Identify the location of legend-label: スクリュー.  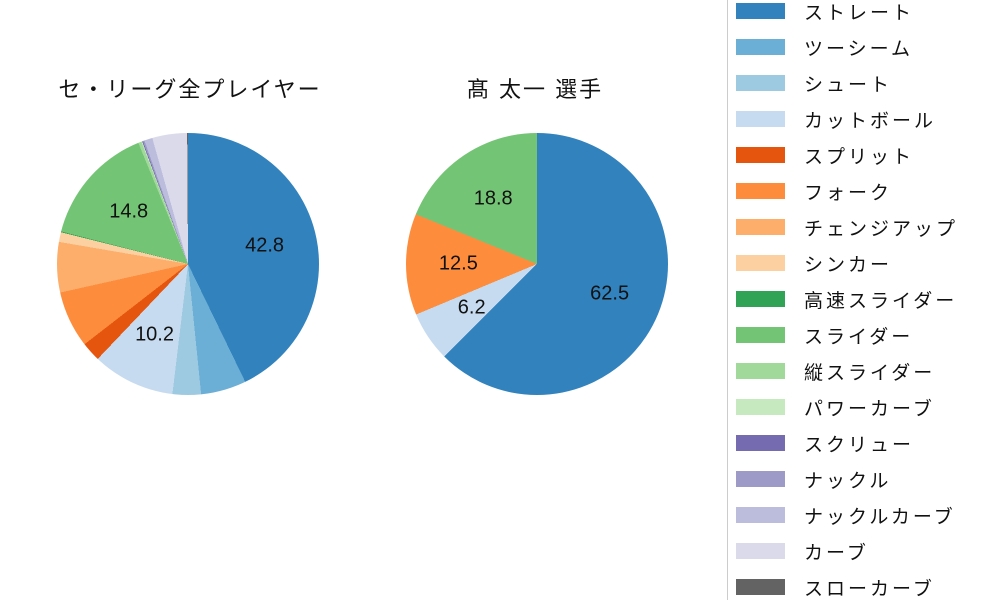
(859, 445).